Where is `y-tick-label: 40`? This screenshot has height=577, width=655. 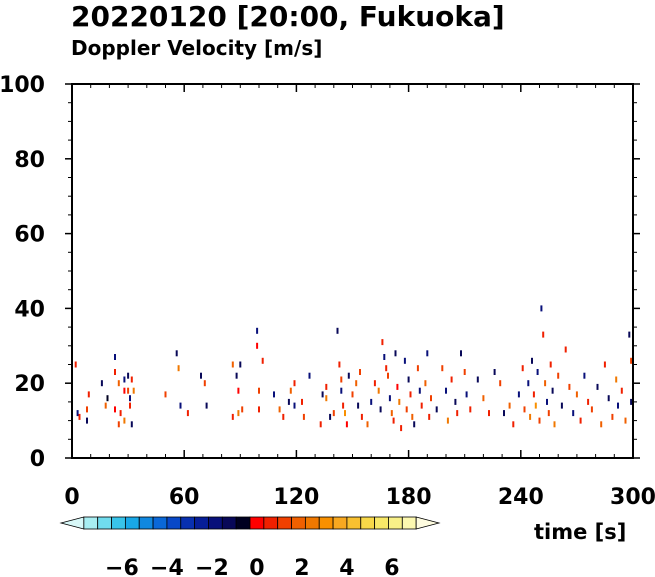 y-tick-label: 40 is located at coordinates (29, 309).